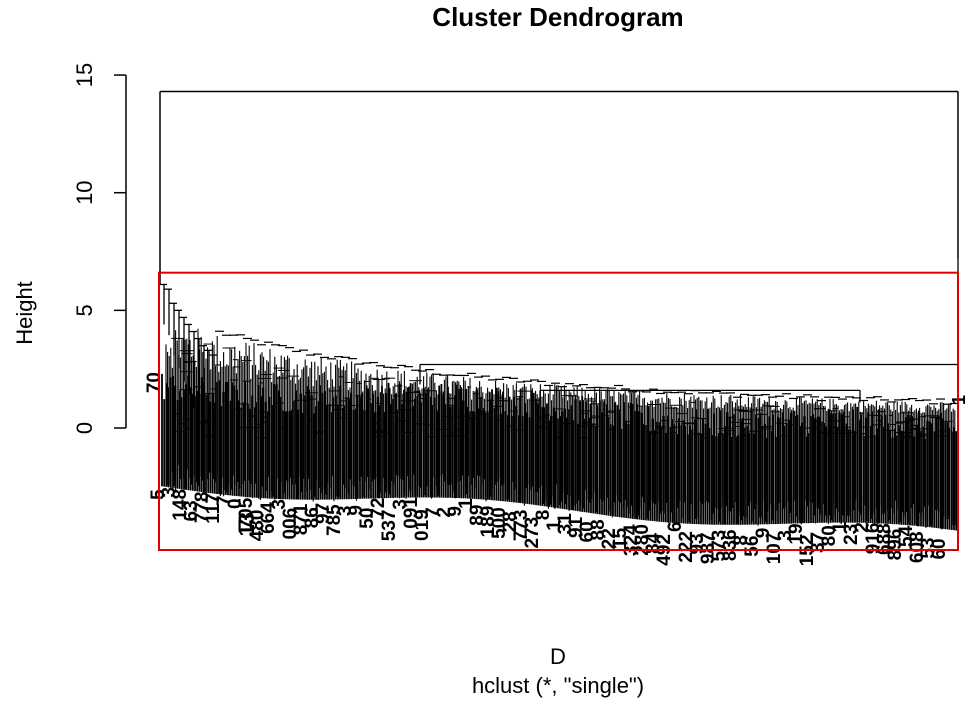  Describe the element at coordinates (829, 535) in the screenshot. I see `leaf-label-clutter: 80` at that location.